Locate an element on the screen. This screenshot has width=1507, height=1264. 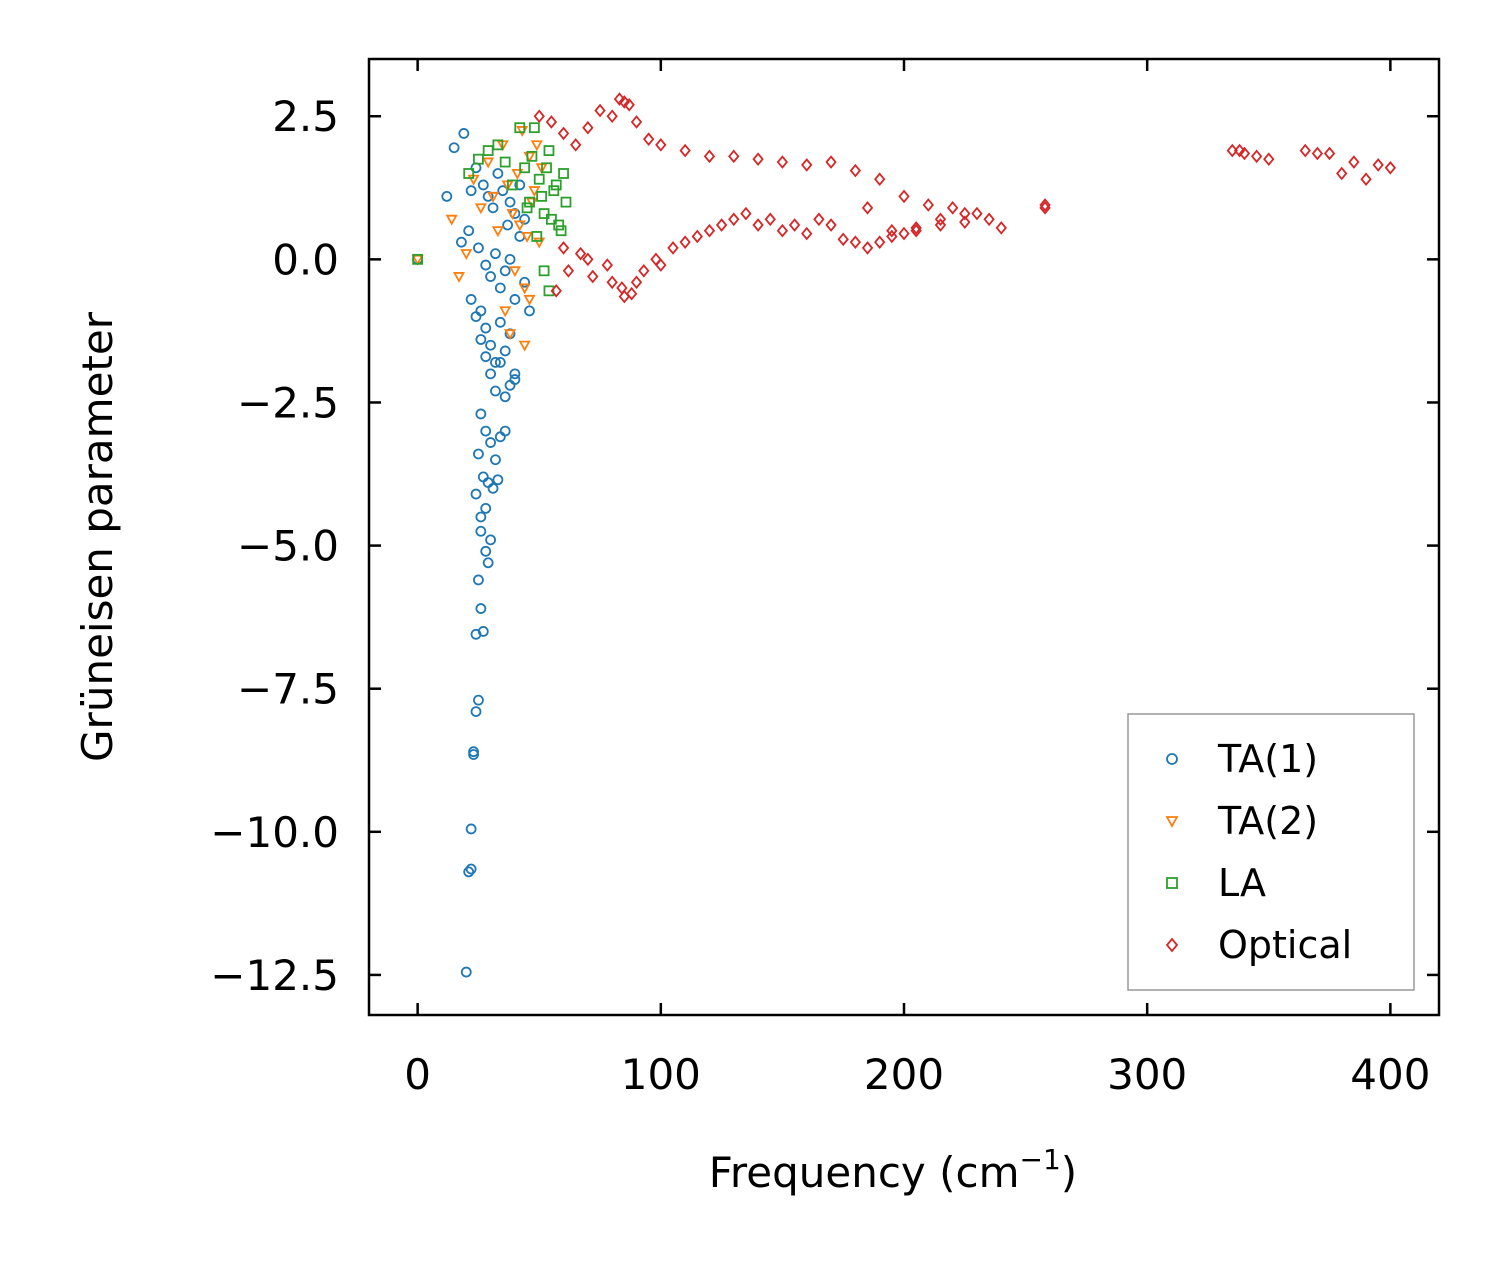
legend-entry-ta1: TA(1) is located at coordinates (1242, 759).